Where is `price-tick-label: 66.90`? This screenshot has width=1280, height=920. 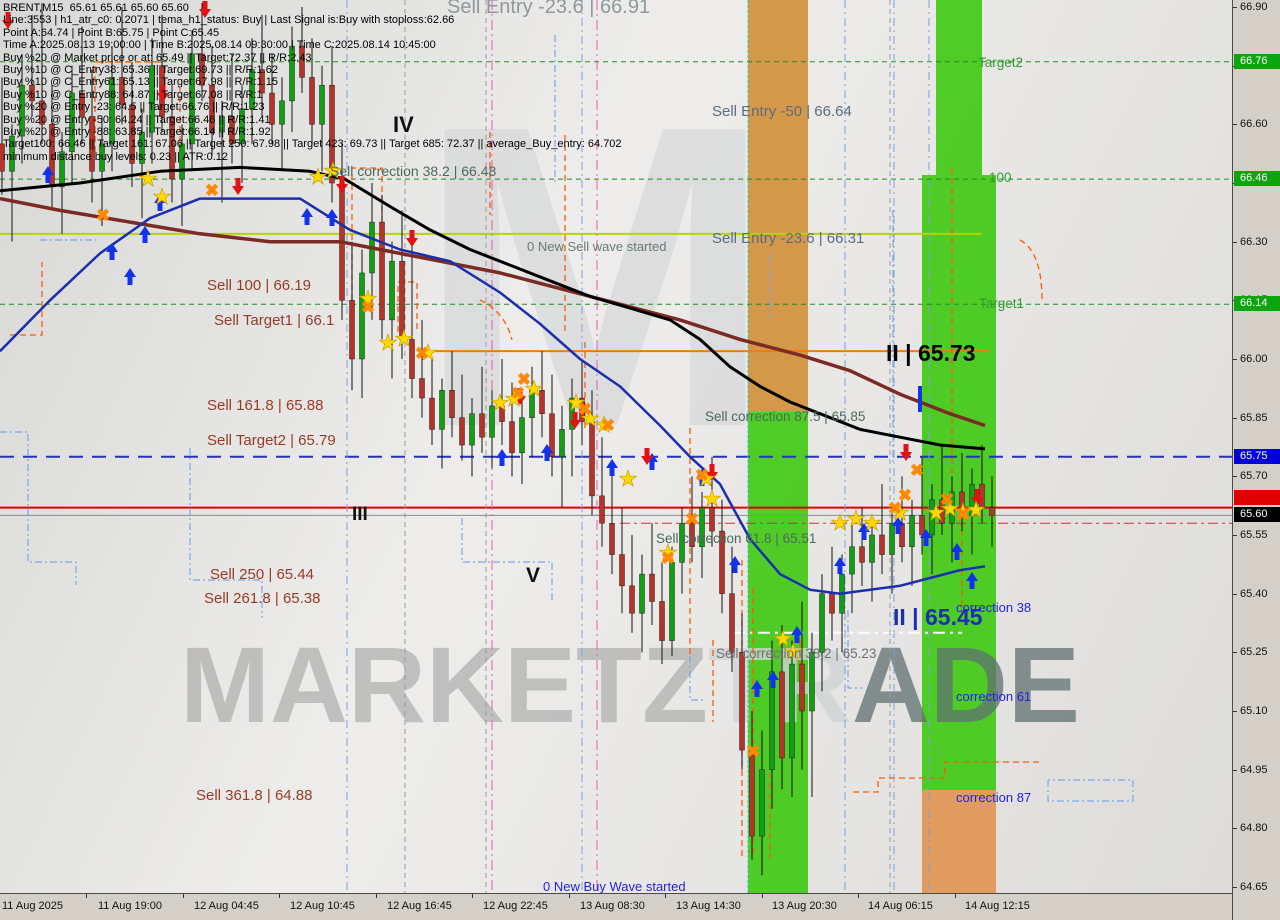 price-tick-label: 66.90 is located at coordinates (1254, 7).